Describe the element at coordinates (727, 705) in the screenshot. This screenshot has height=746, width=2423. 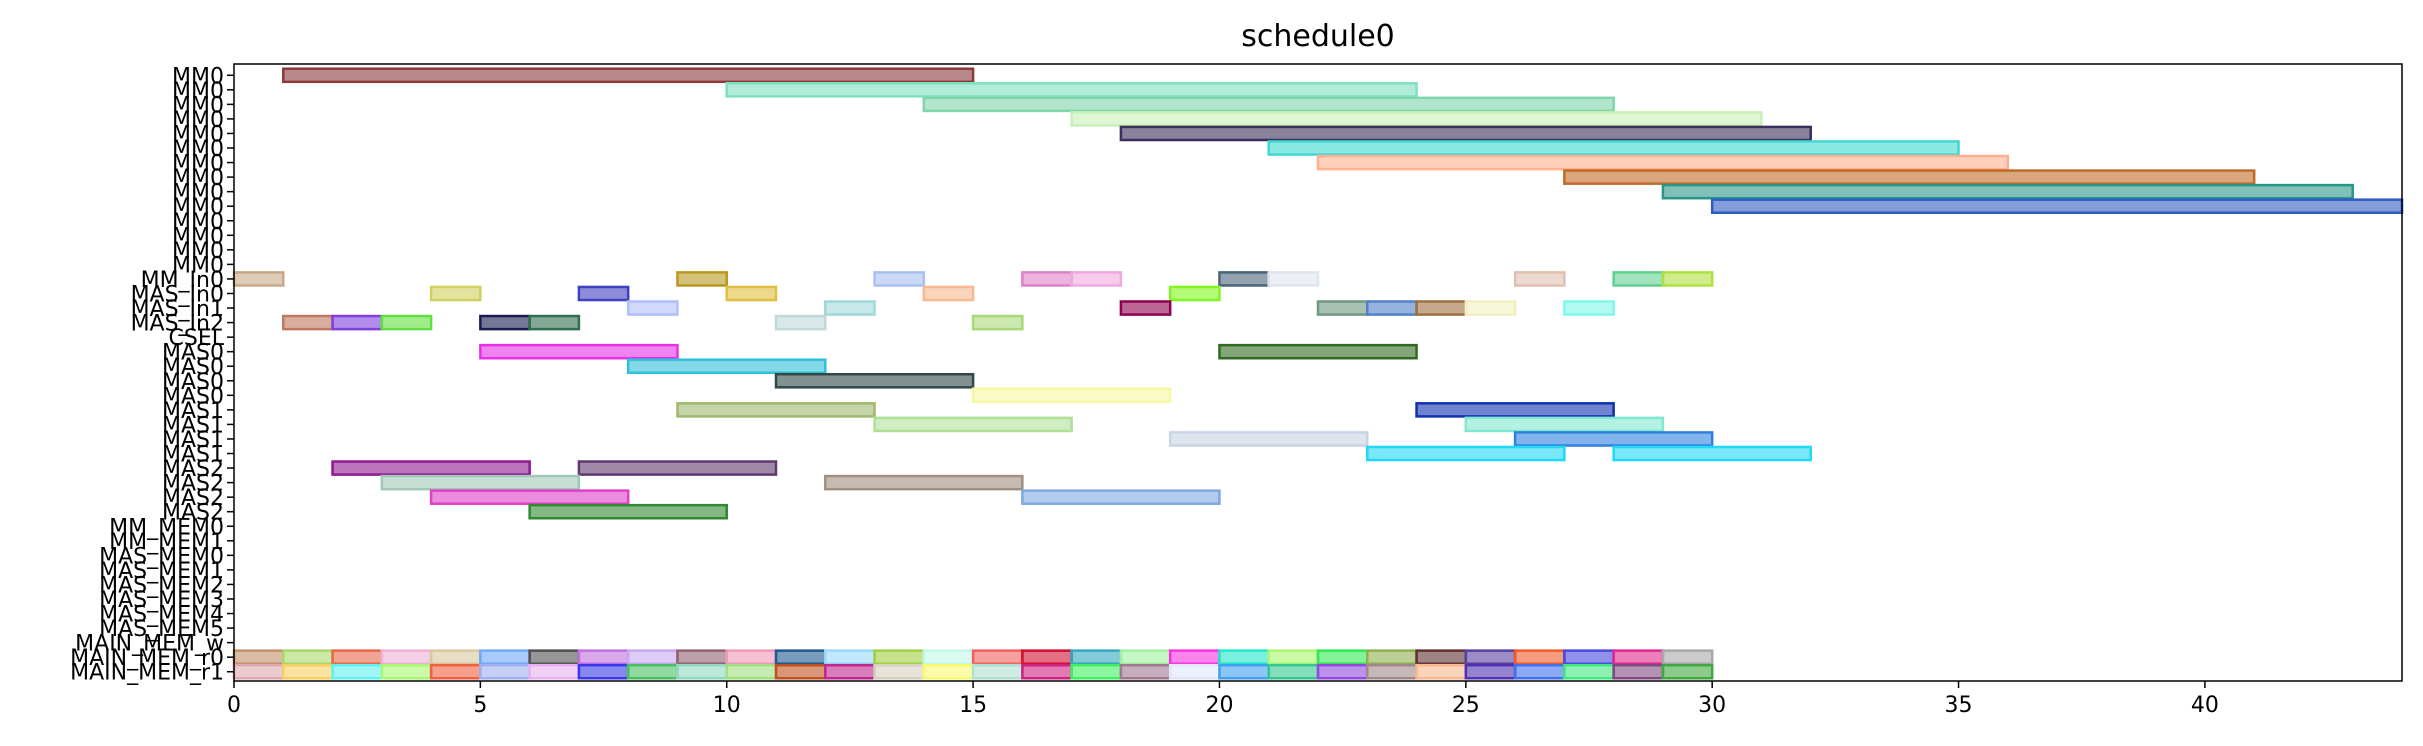
I see `x-tick-label: 10` at that location.